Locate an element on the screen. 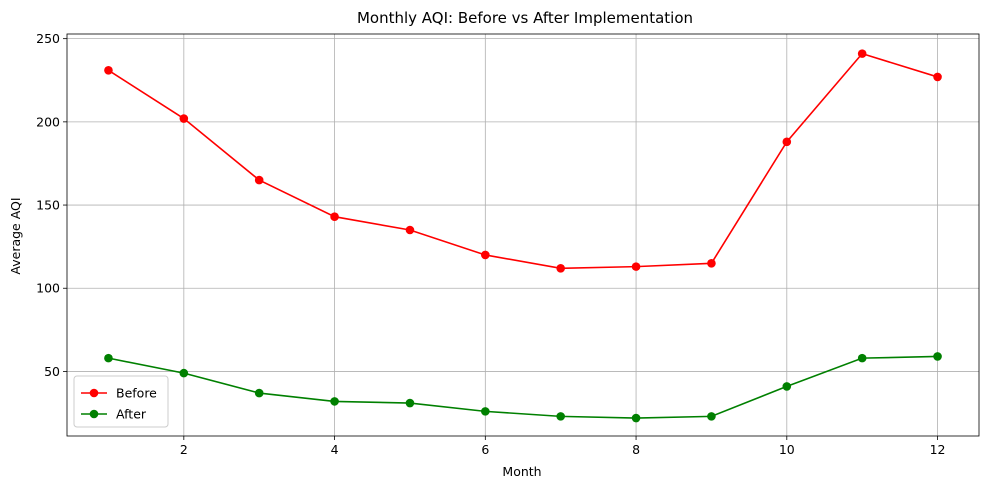 The image size is (989, 490). series-line-after is located at coordinates (523, 387).